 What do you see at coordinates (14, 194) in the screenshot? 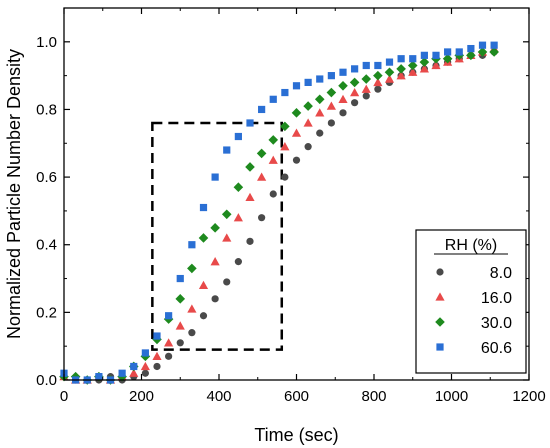
I see `y-axis-title: Normalized Particle Number Density` at bounding box center [14, 194].